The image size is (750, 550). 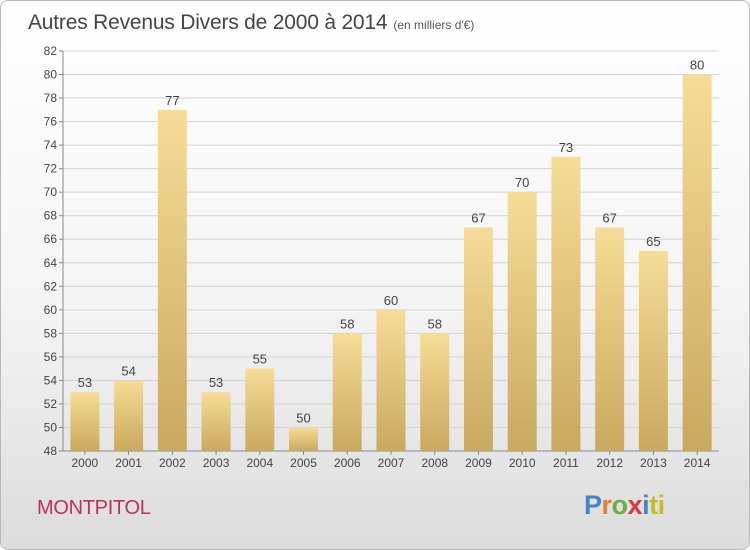 What do you see at coordinates (51, 169) in the screenshot?
I see `y-tick-label: 72` at bounding box center [51, 169].